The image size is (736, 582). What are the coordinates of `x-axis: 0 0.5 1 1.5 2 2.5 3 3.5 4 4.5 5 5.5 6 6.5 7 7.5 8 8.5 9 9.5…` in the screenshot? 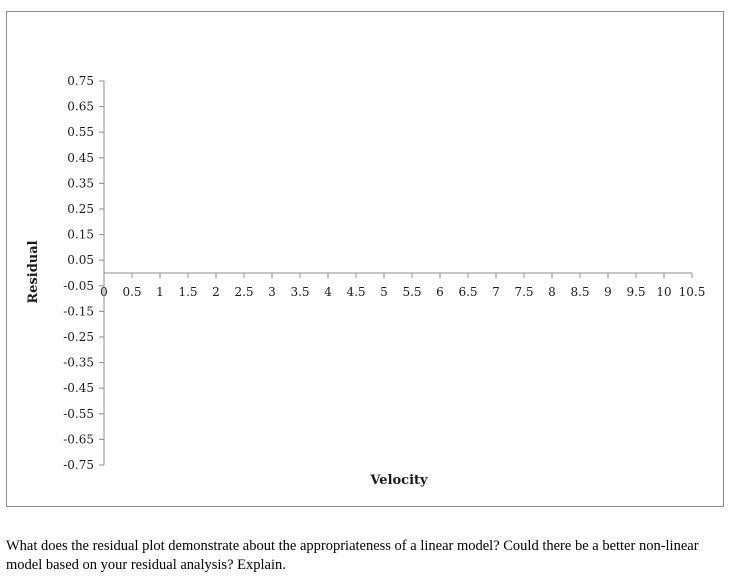 It's located at (403, 285).